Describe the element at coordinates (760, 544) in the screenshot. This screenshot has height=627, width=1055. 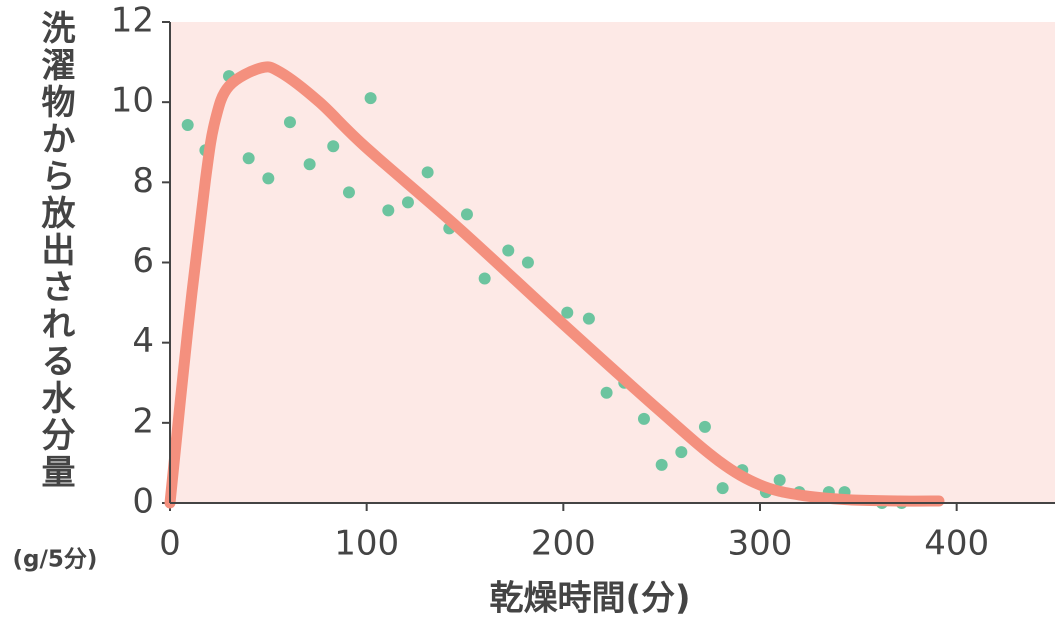
I see `x-tick-label: 300` at that location.